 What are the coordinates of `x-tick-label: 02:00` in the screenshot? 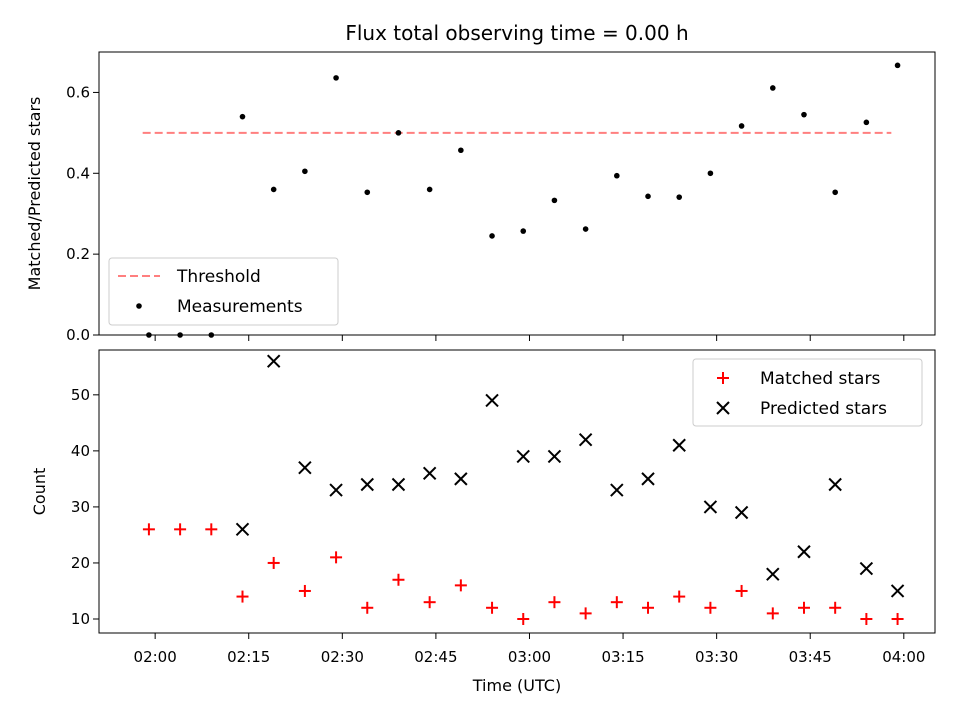 It's located at (155, 657).